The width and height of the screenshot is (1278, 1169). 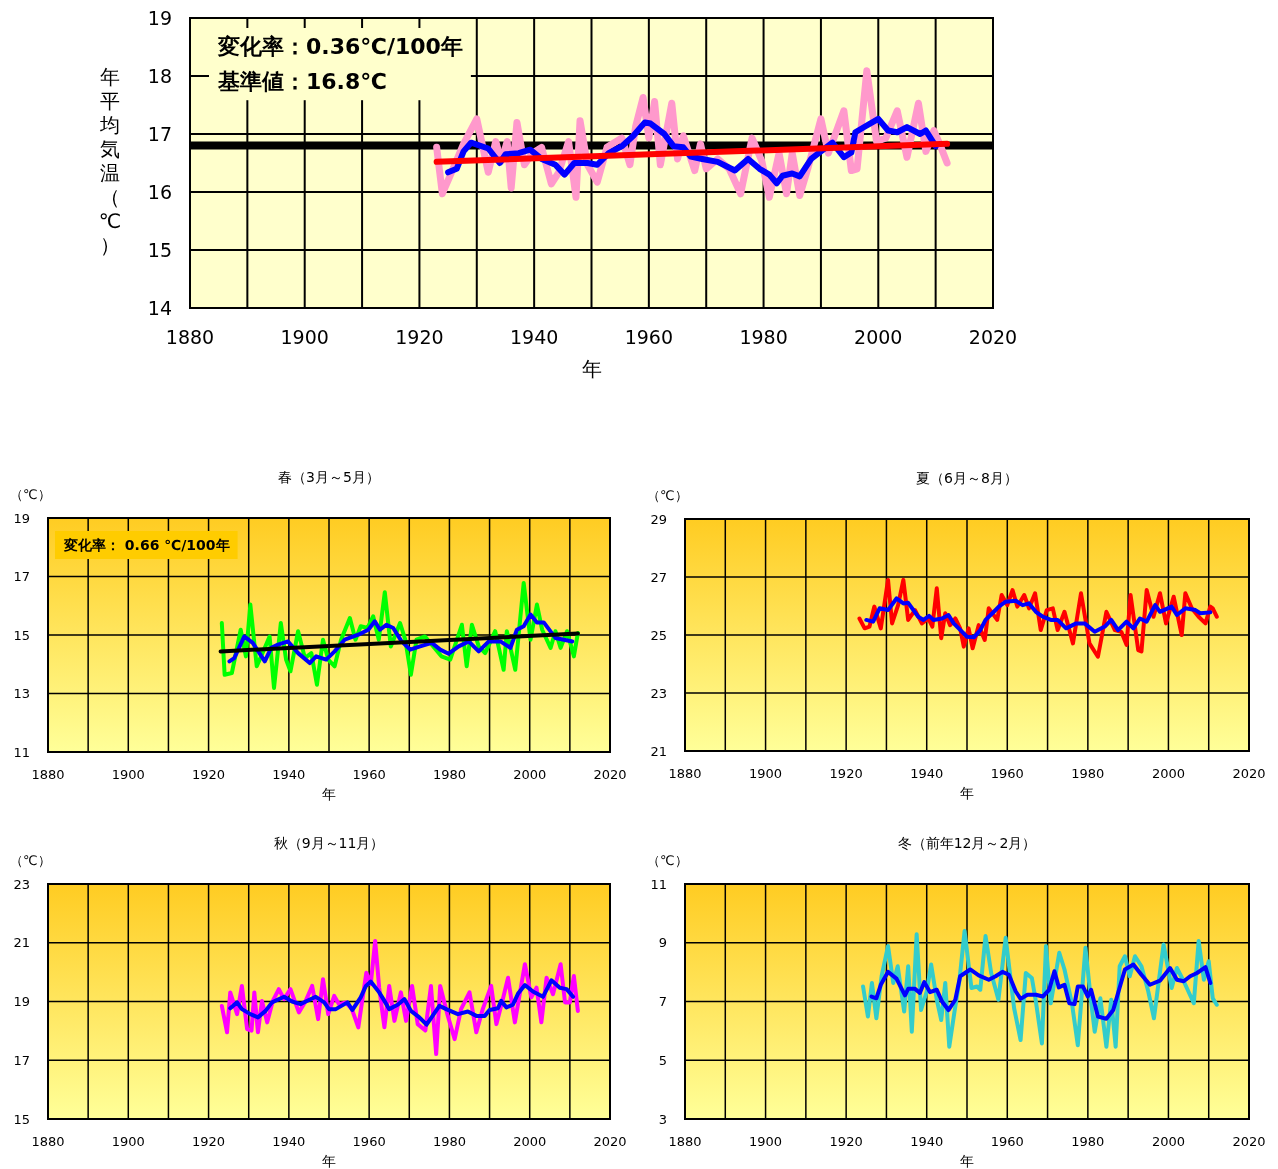 What do you see at coordinates (110, 161) in the screenshot?
I see `y-axis-title: 年平均気温（℃）` at bounding box center [110, 161].